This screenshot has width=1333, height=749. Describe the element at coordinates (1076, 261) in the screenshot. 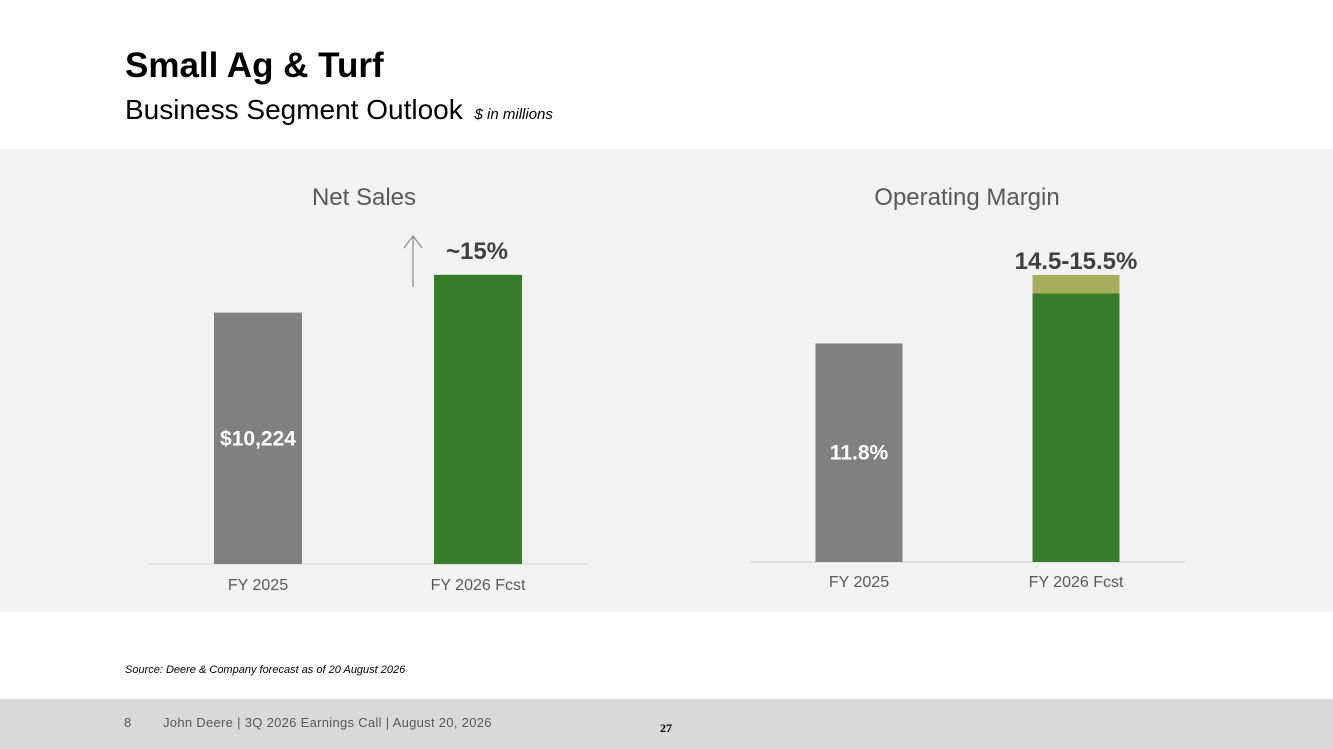

I see `operating-margin-range-annotation: 14.5-15.5%` at that location.